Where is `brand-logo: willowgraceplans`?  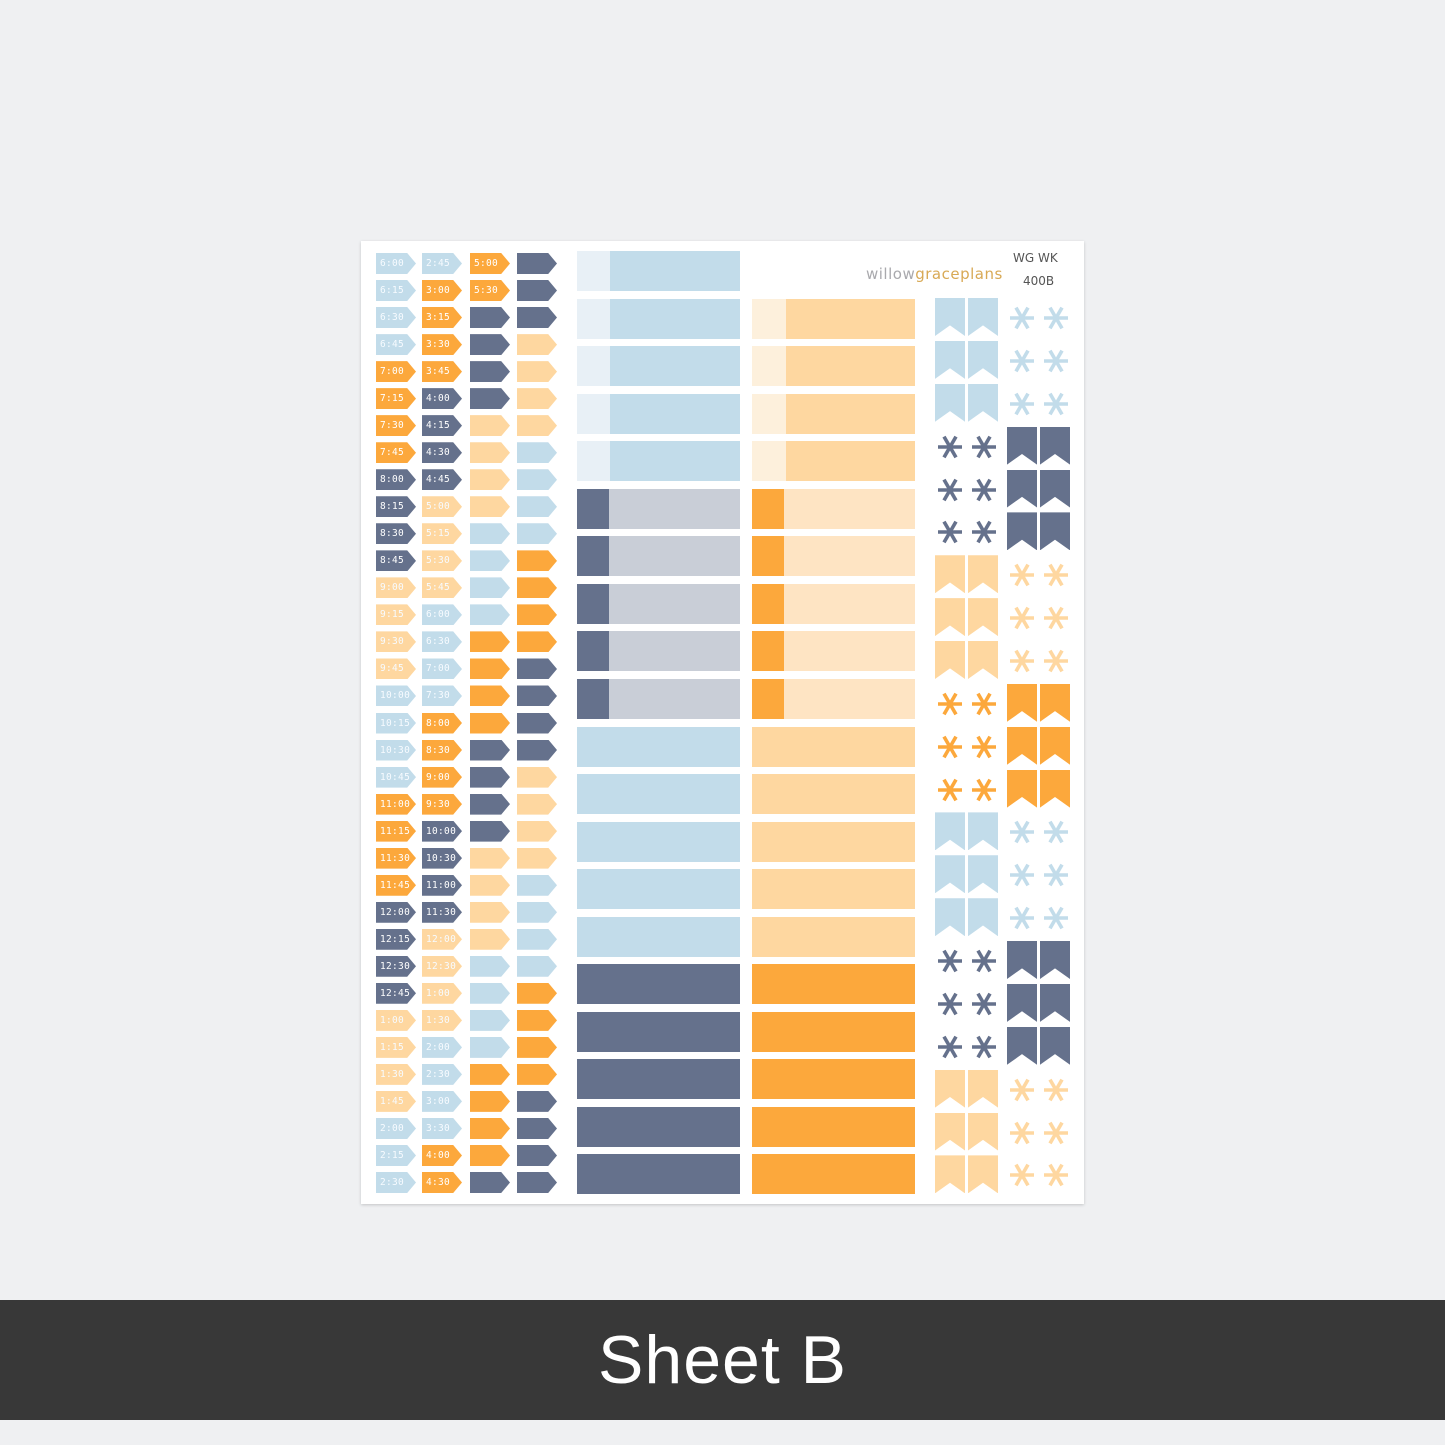 brand-logo: willowgraceplans is located at coordinates (934, 274).